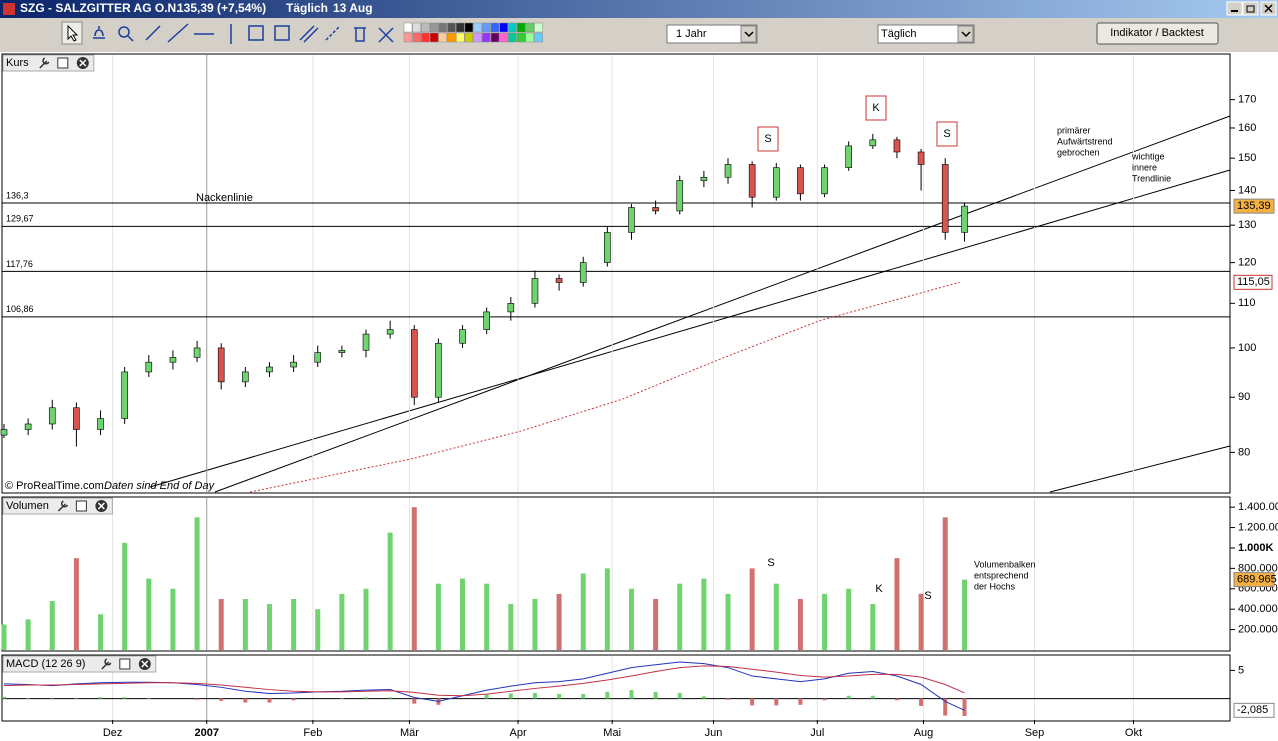 This screenshot has width=1278, height=741. What do you see at coordinates (113, 733) in the screenshot?
I see `x-tick-label: Dez` at bounding box center [113, 733].